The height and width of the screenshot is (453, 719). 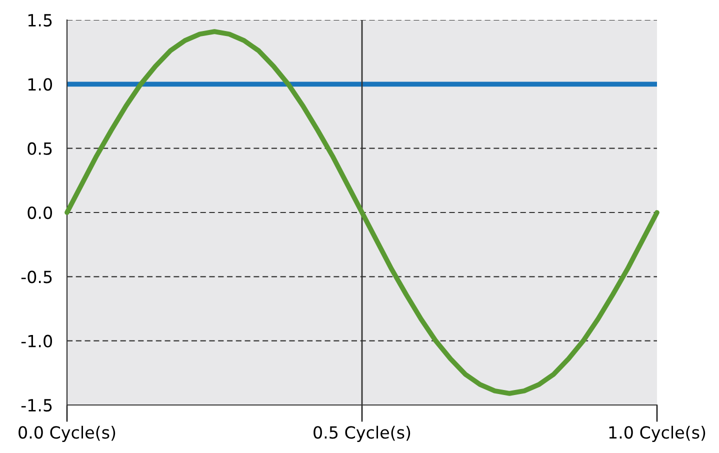 I want to click on y-tick-label: 0.0, so click(x=40, y=213).